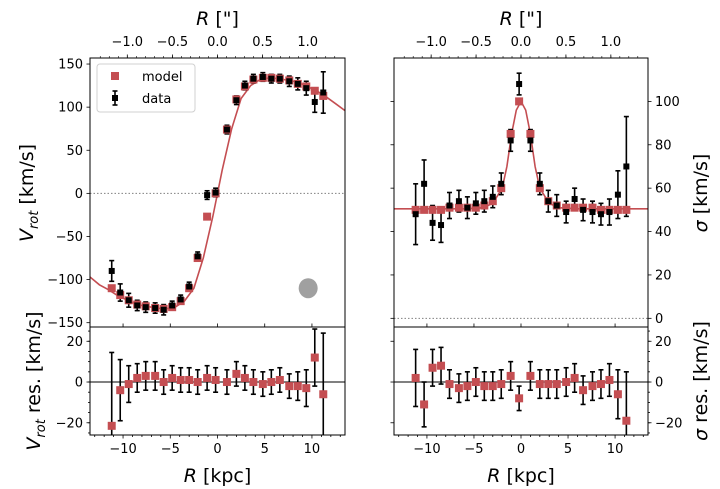 The width and height of the screenshot is (720, 489). Describe the element at coordinates (431, 42) in the screenshot. I see `top-x-tick-label: −1.0` at that location.